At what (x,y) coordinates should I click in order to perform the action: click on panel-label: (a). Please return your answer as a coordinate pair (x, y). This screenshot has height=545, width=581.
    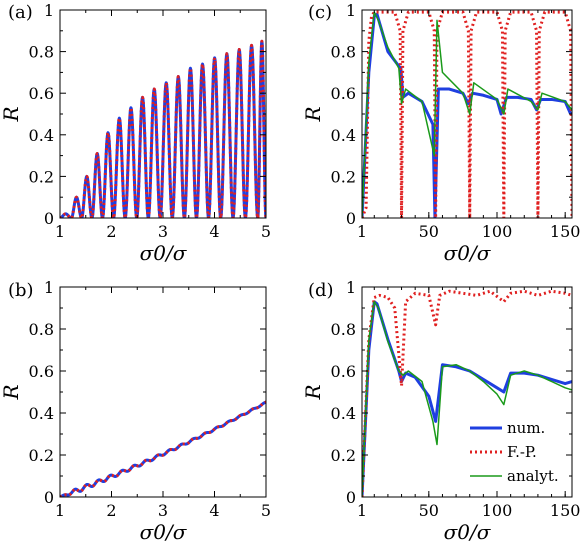
    Looking at the image, I should click on (20, 12).